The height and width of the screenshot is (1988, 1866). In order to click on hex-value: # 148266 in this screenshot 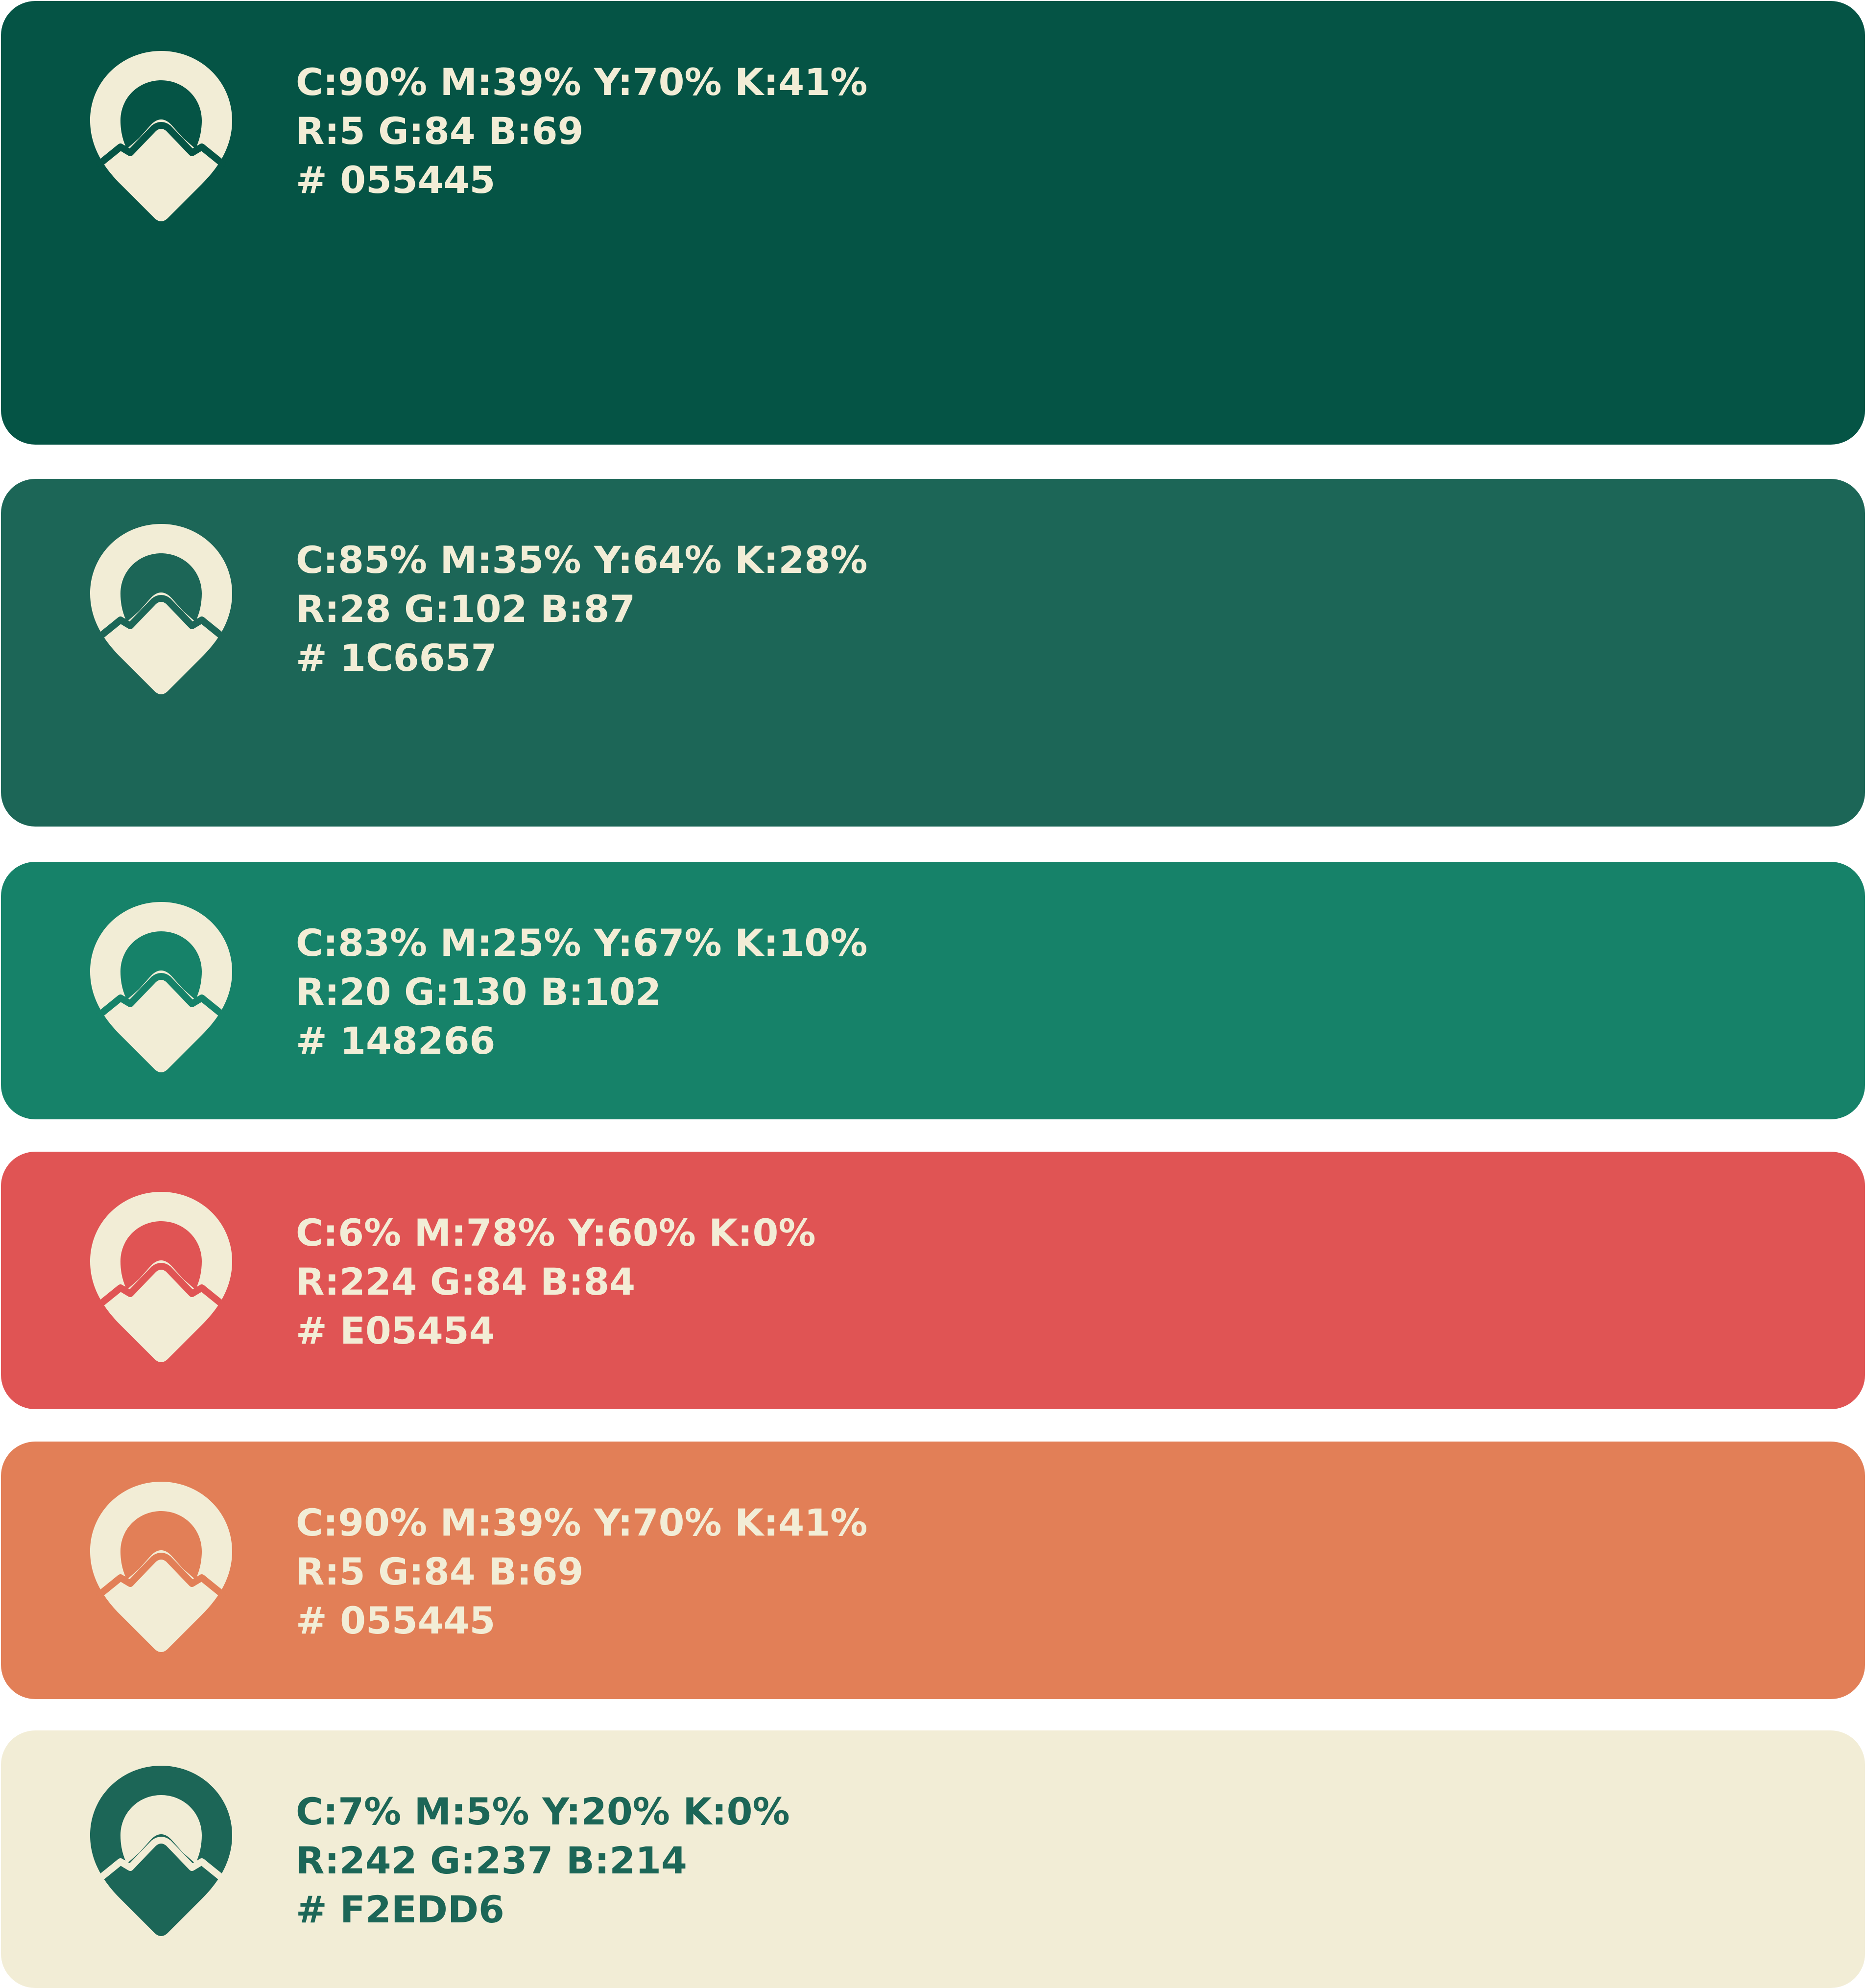, I will do `click(396, 1041)`.